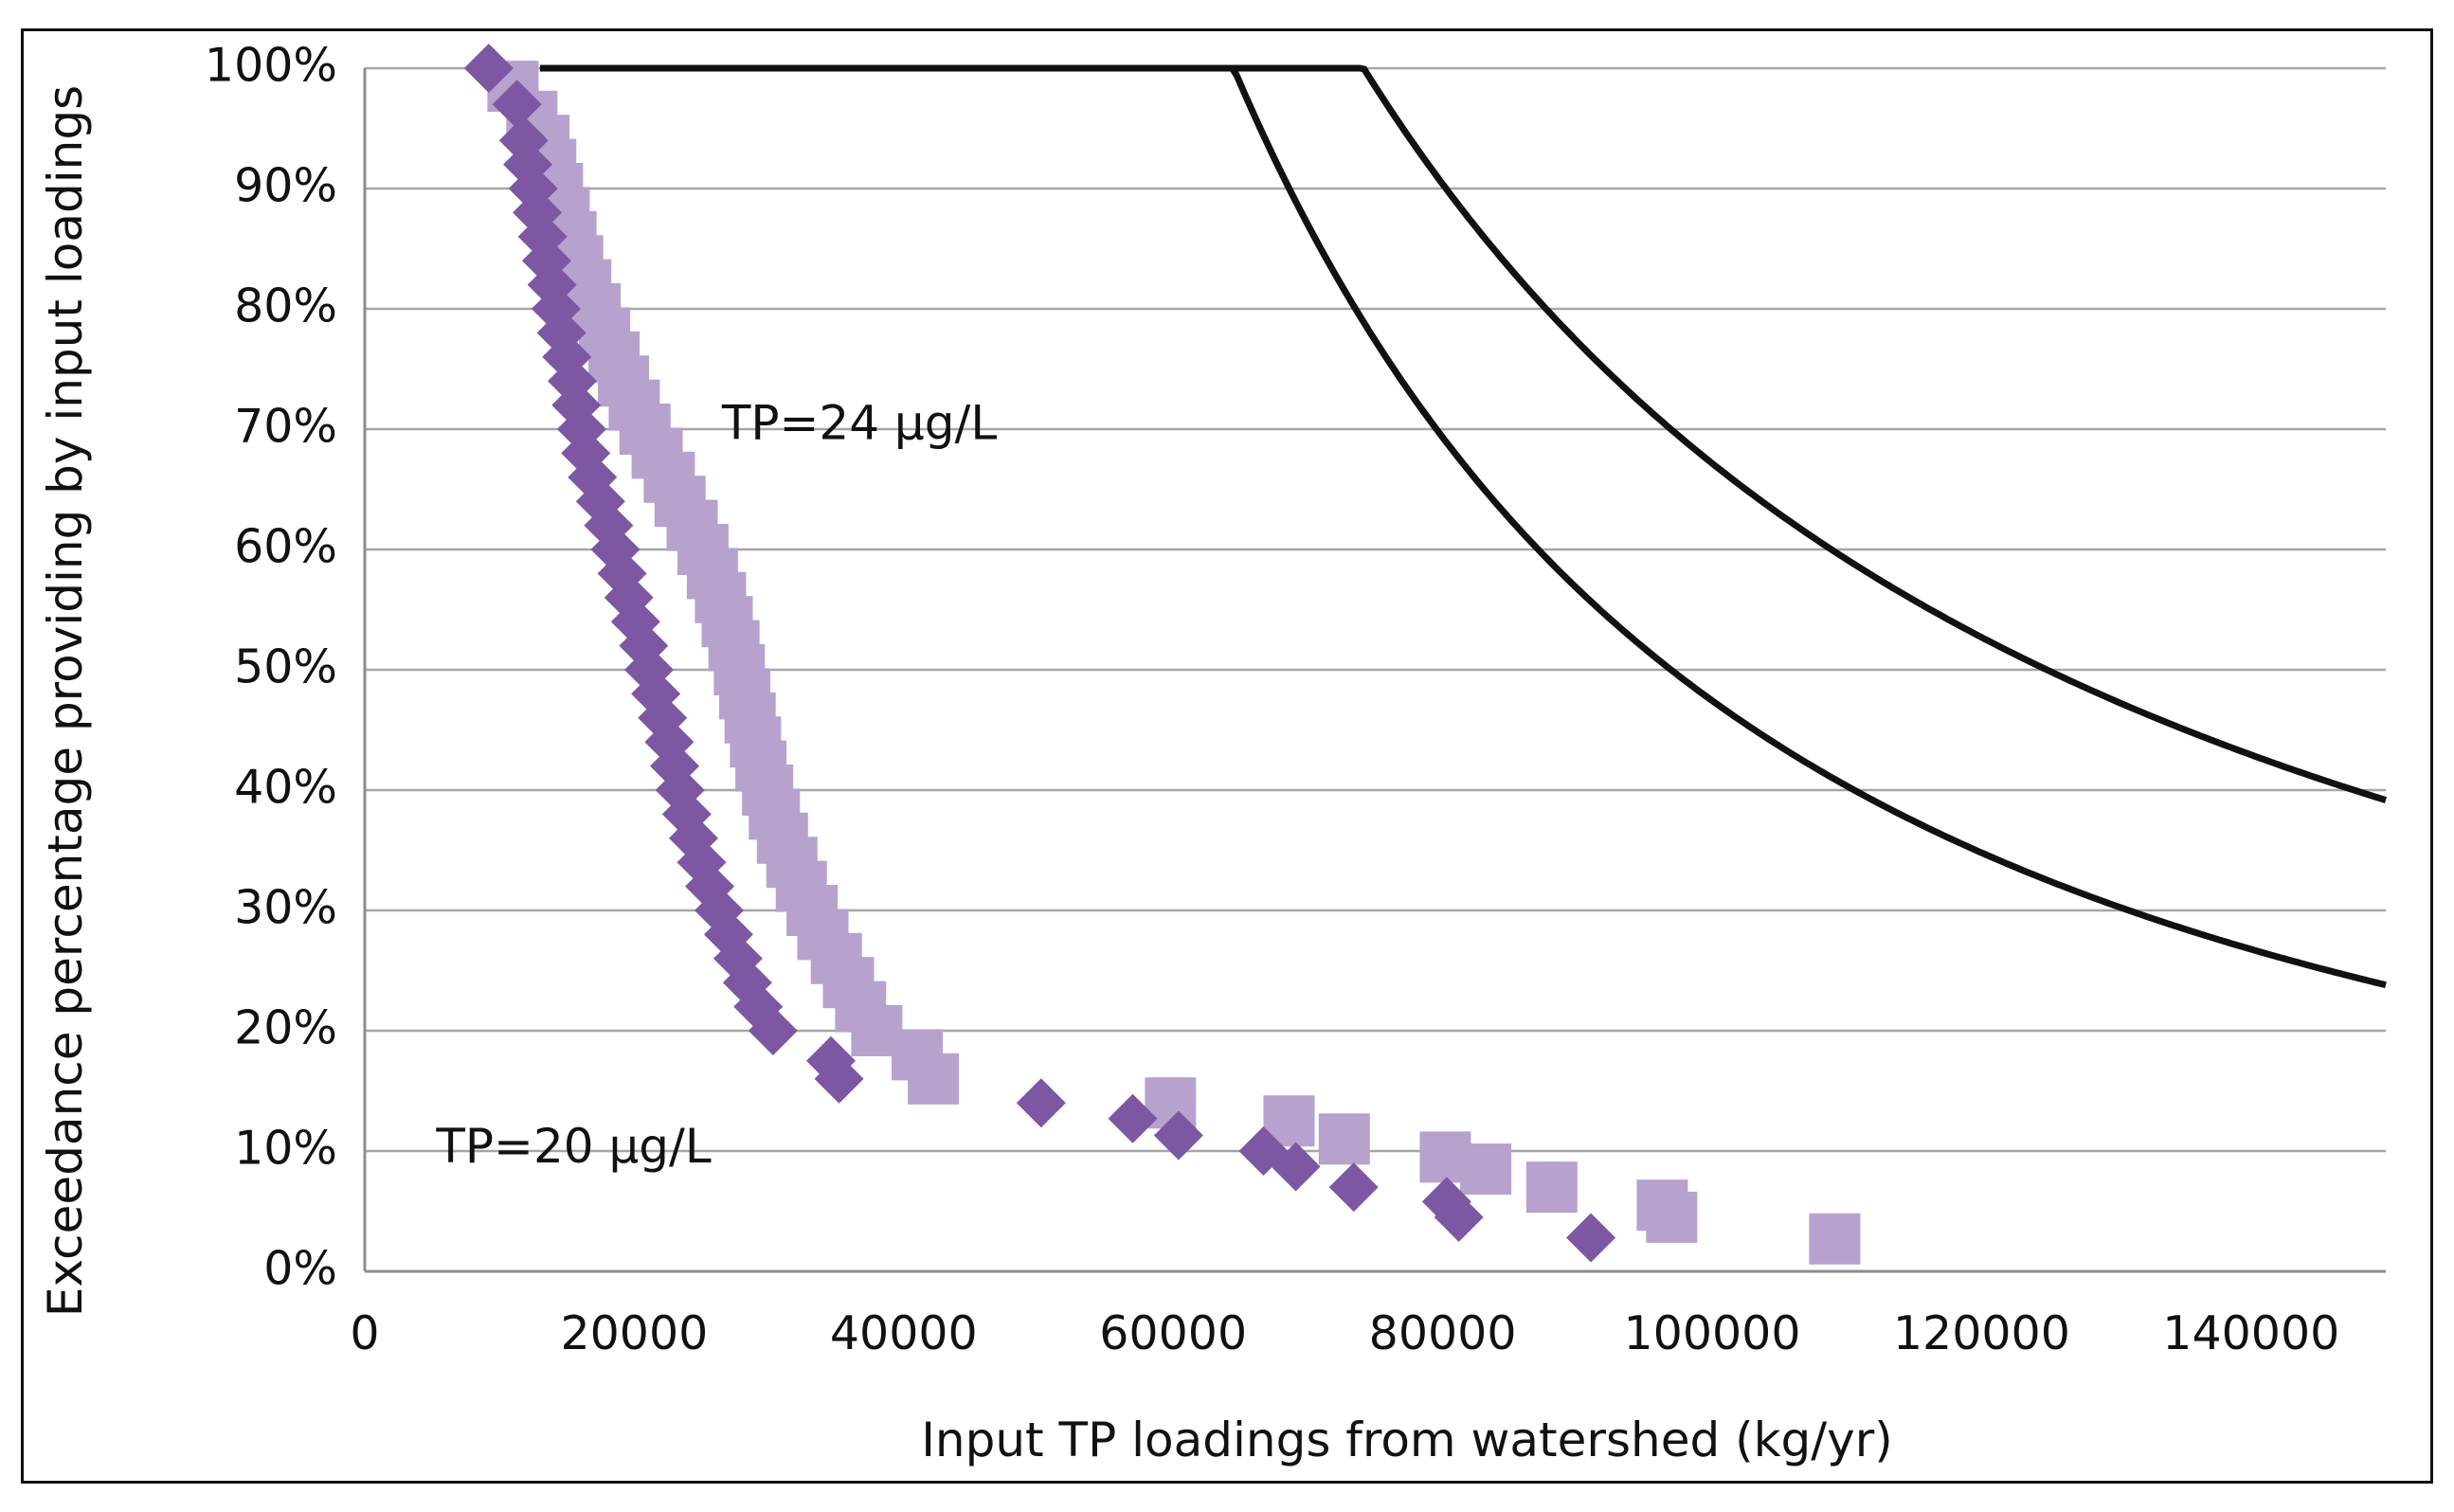 The height and width of the screenshot is (1512, 2454). Describe the element at coordinates (2250, 1333) in the screenshot. I see `x-tick-label: 140000` at that location.